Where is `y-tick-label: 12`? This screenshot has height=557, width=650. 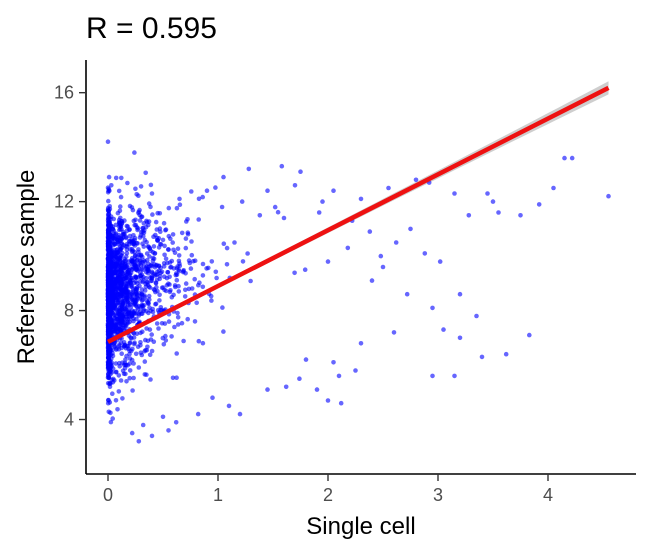 y-tick-label: 12 is located at coordinates (64, 202).